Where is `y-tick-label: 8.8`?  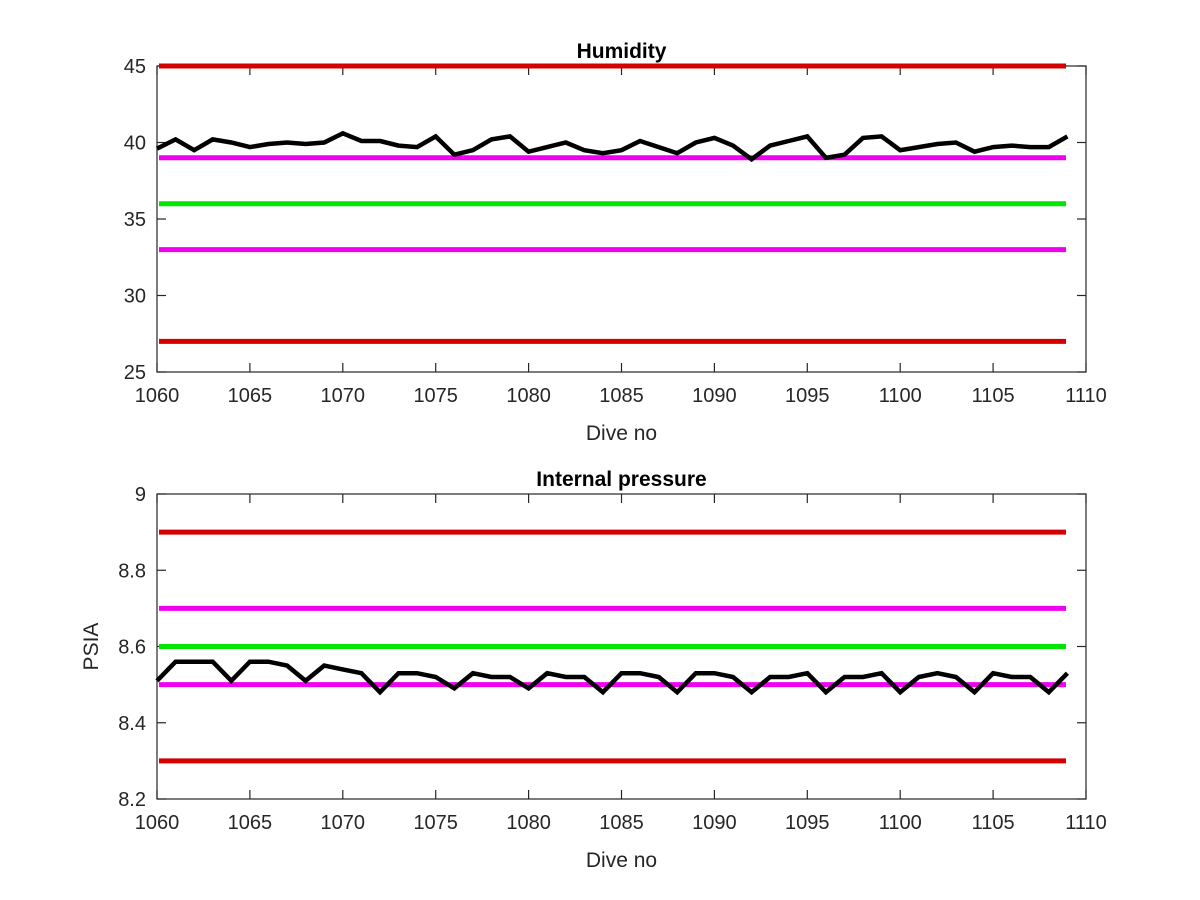 y-tick-label: 8.8 is located at coordinates (132, 571).